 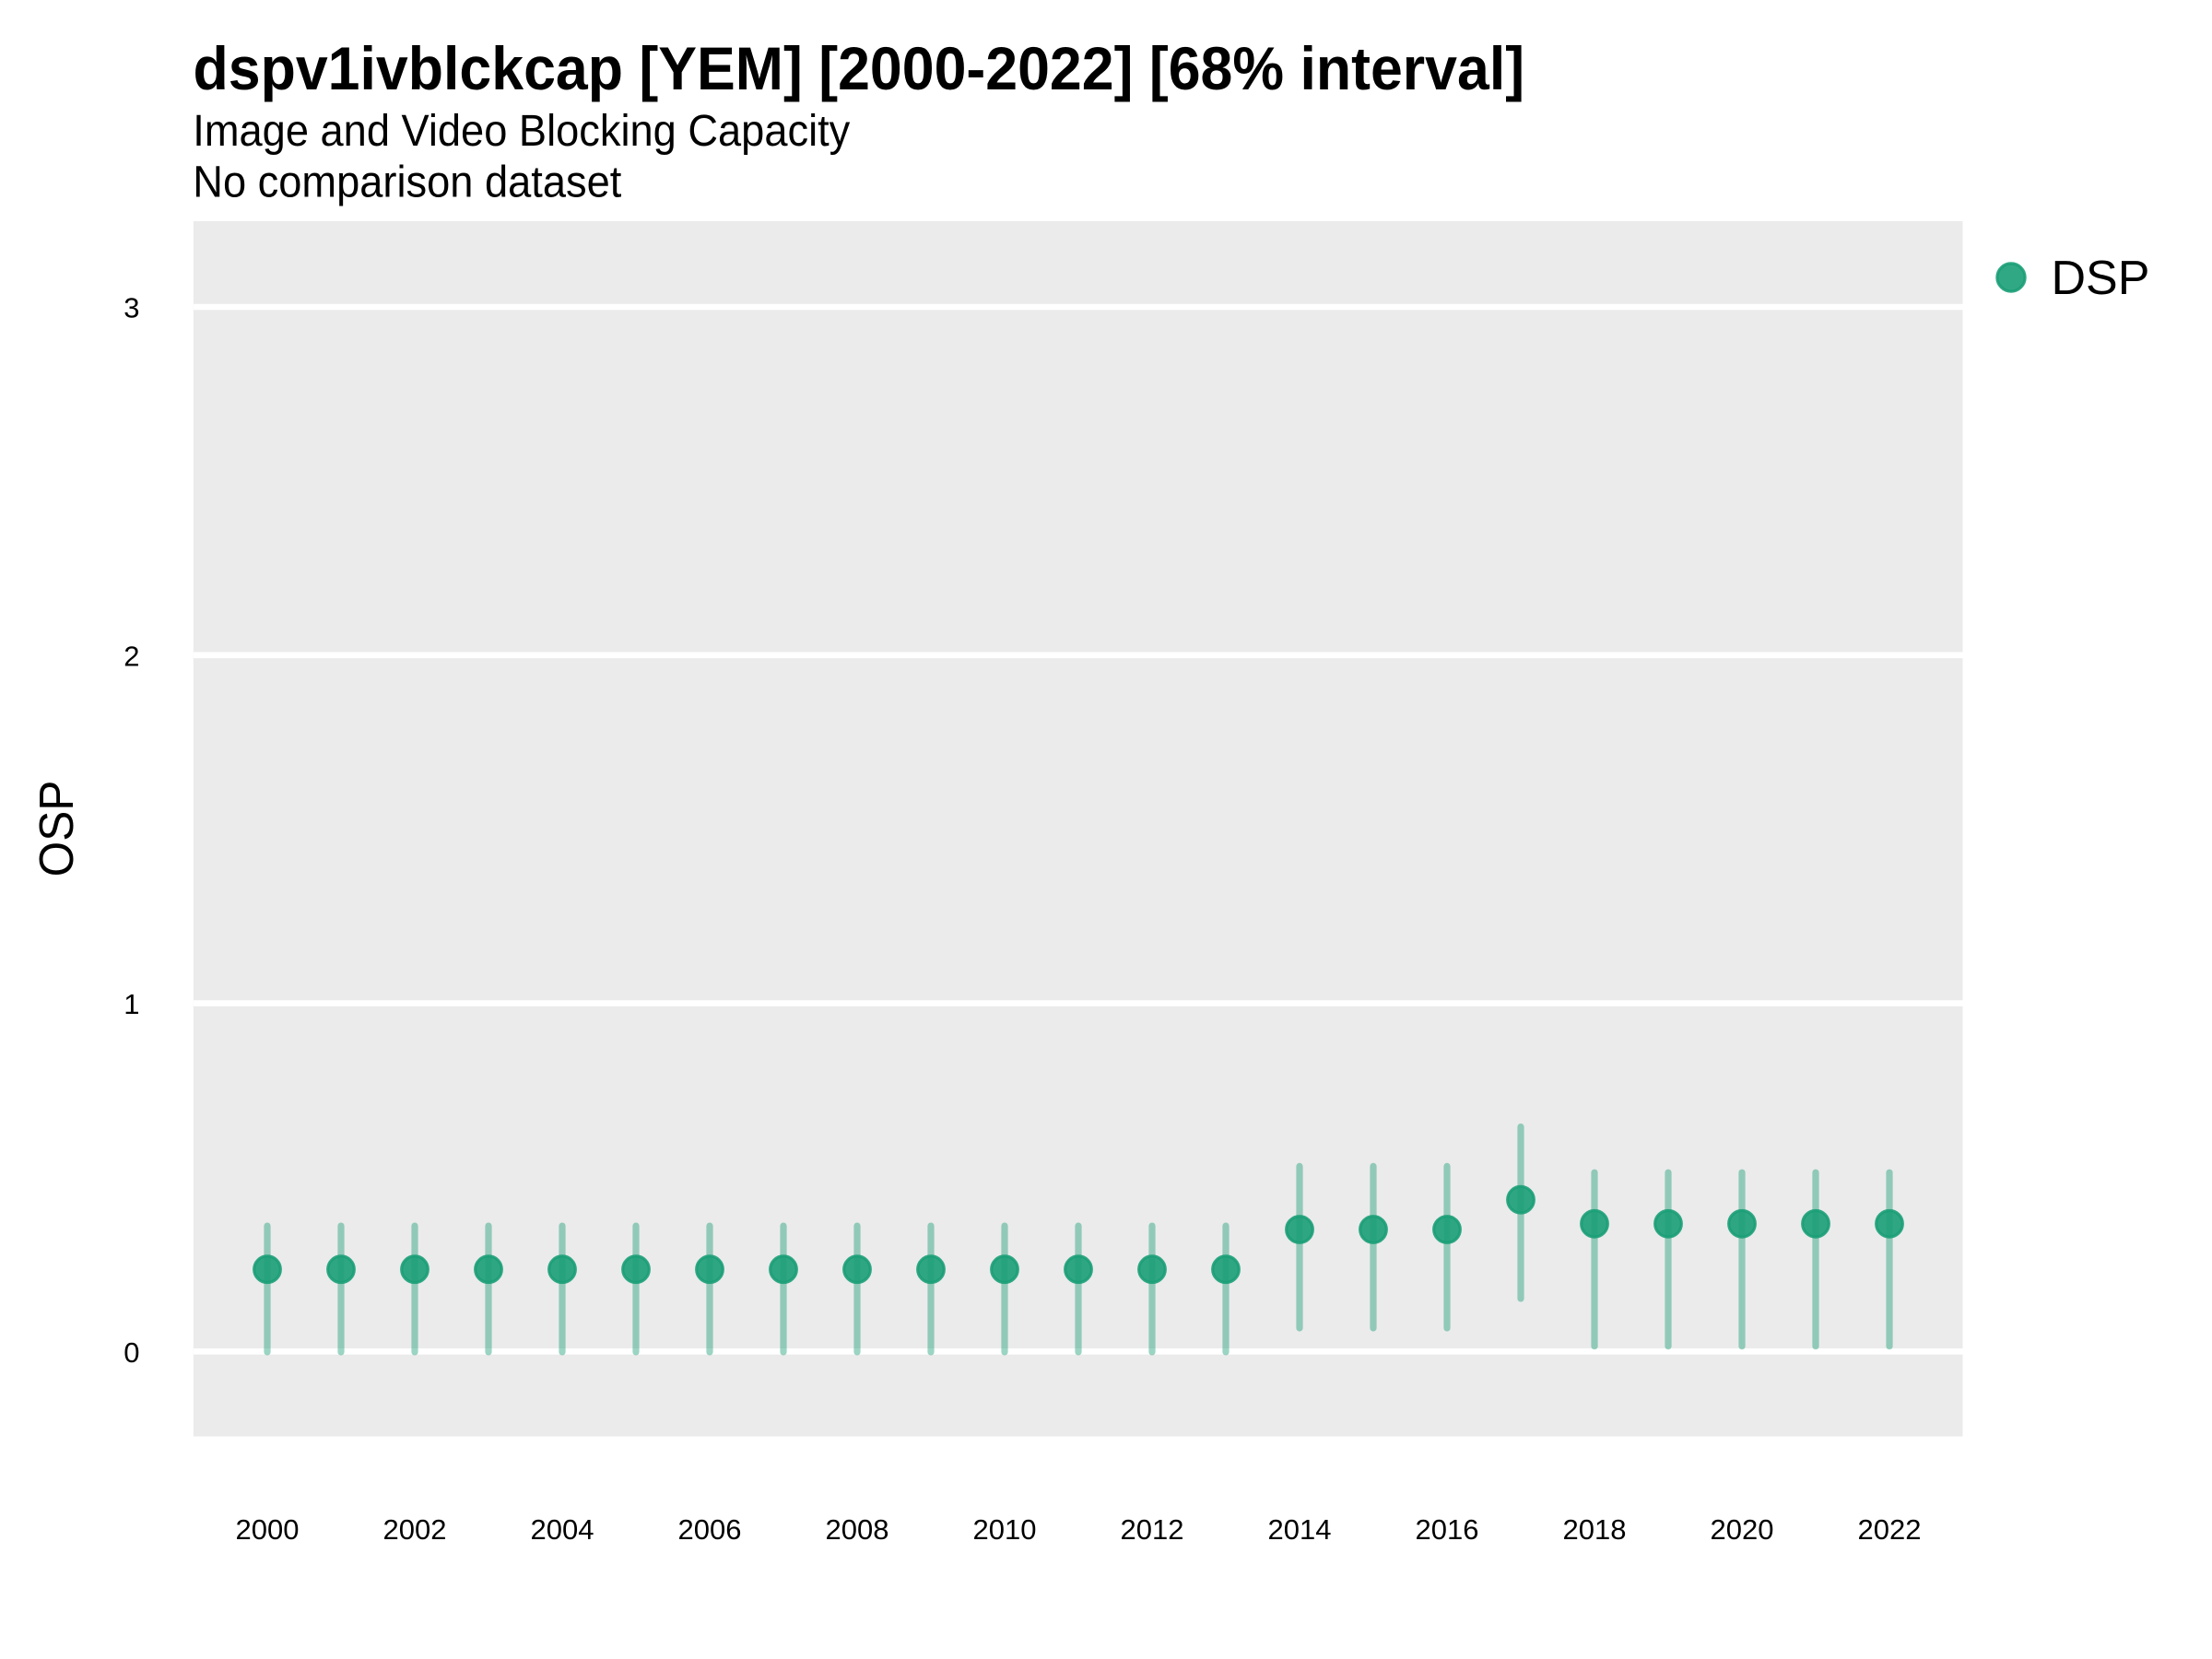 I want to click on svg-text: 2022, so click(x=1890, y=1529).